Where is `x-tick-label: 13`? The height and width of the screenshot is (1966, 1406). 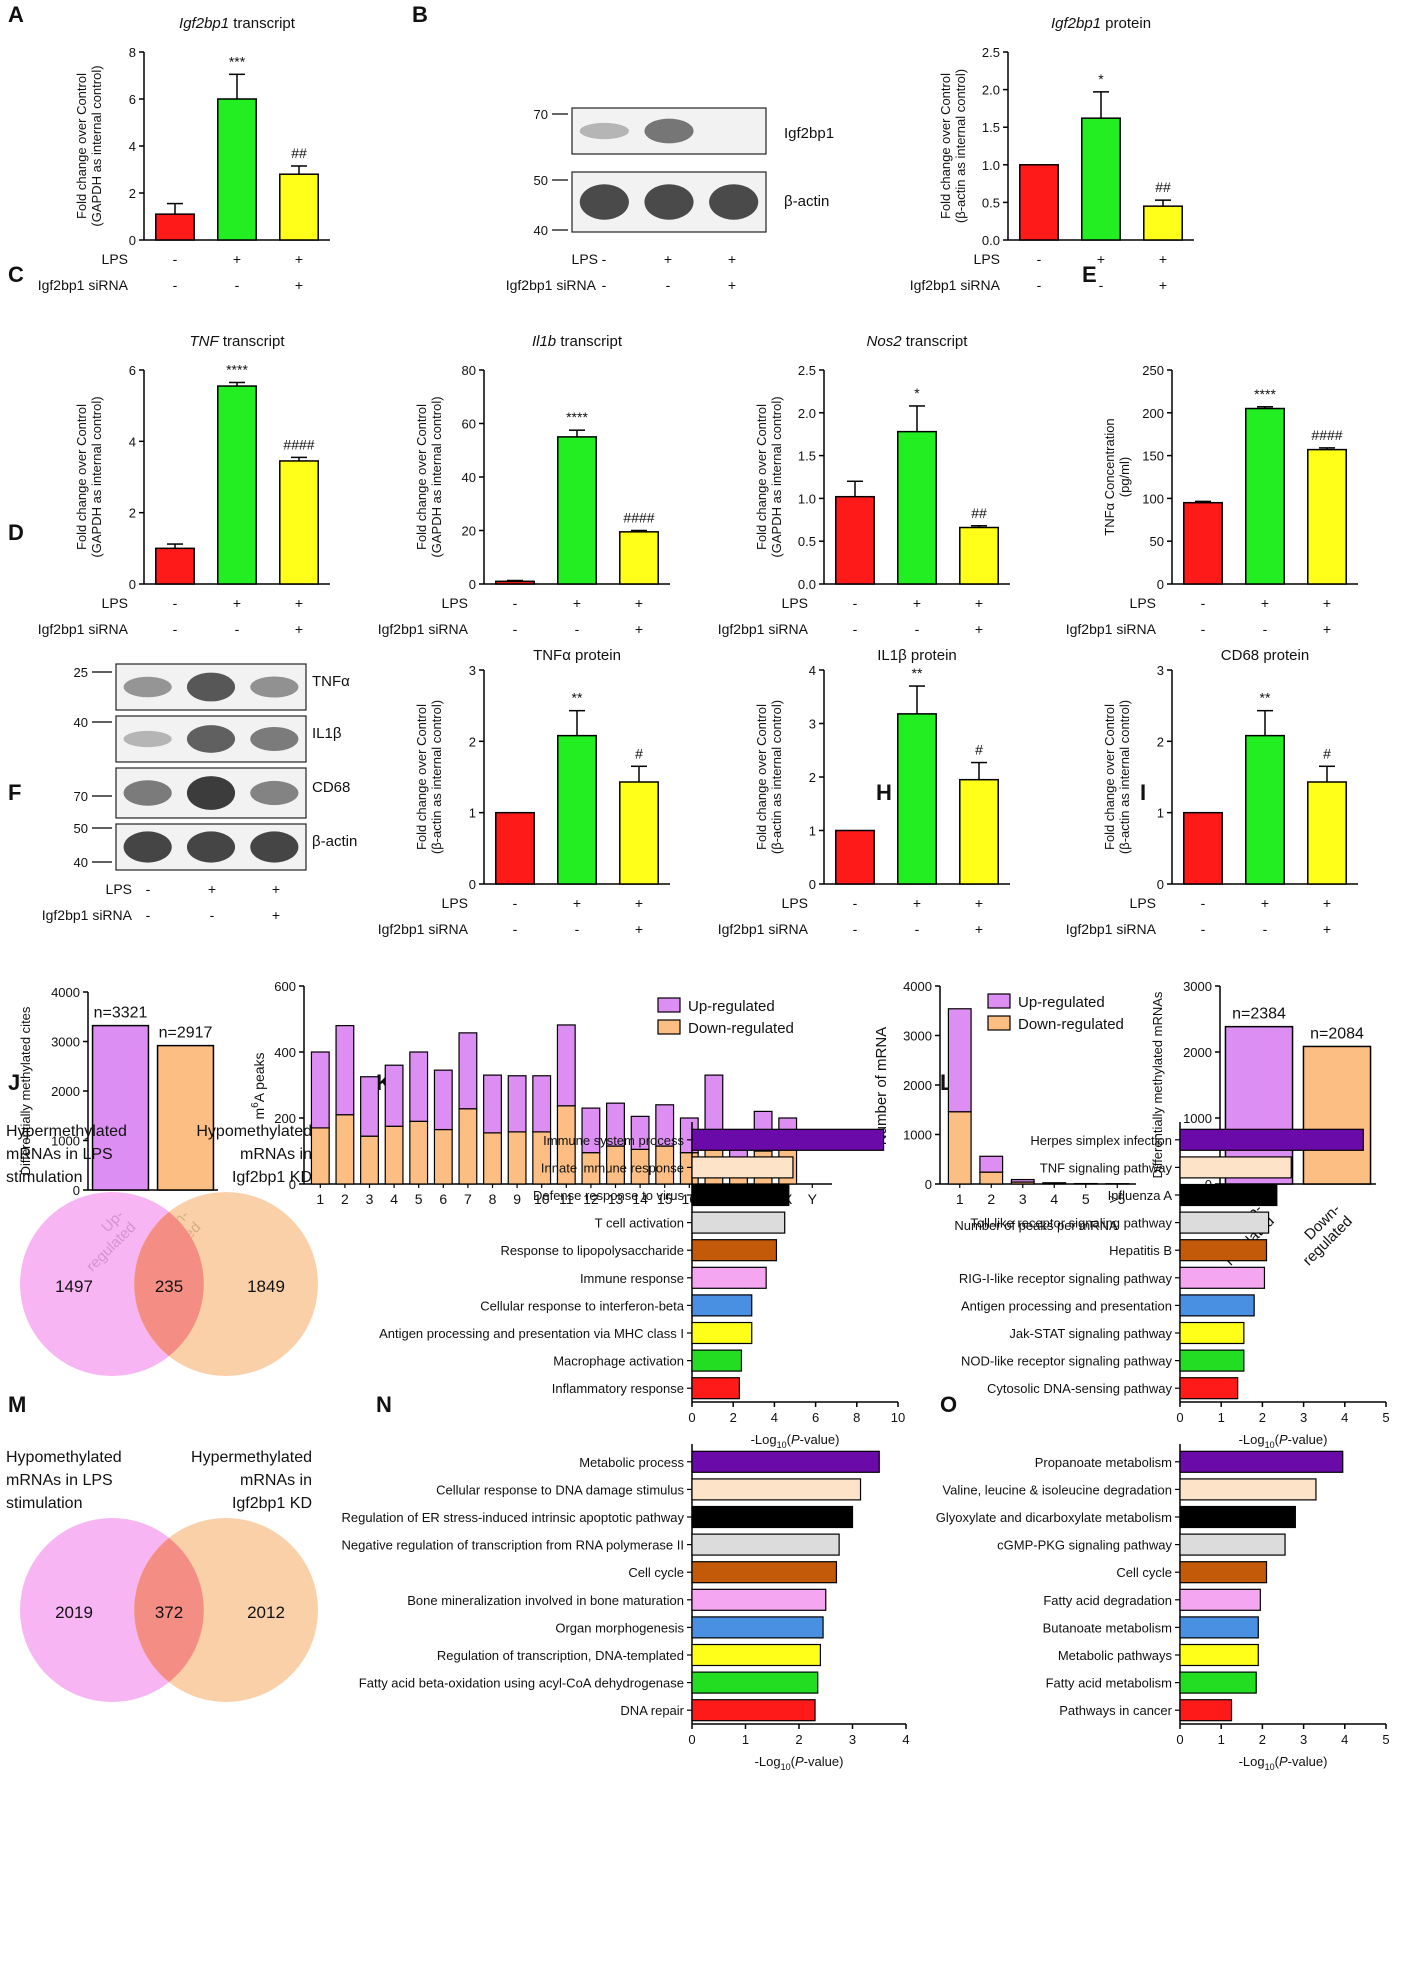 x-tick-label: 13 is located at coordinates (616, 1199).